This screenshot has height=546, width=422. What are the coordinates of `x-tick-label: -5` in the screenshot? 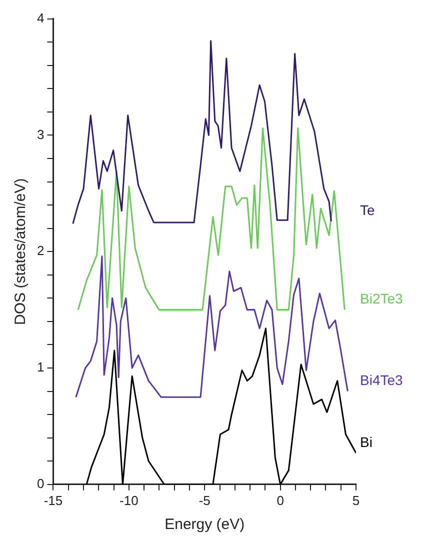 It's located at (204, 500).